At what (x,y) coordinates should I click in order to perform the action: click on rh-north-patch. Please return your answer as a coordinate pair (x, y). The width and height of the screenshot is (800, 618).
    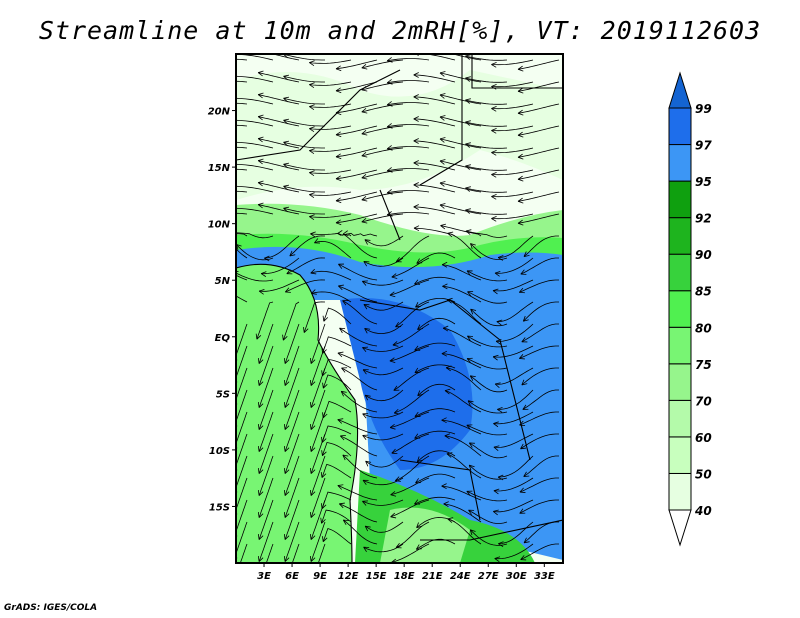
    Looking at the image, I should click on (399, 135).